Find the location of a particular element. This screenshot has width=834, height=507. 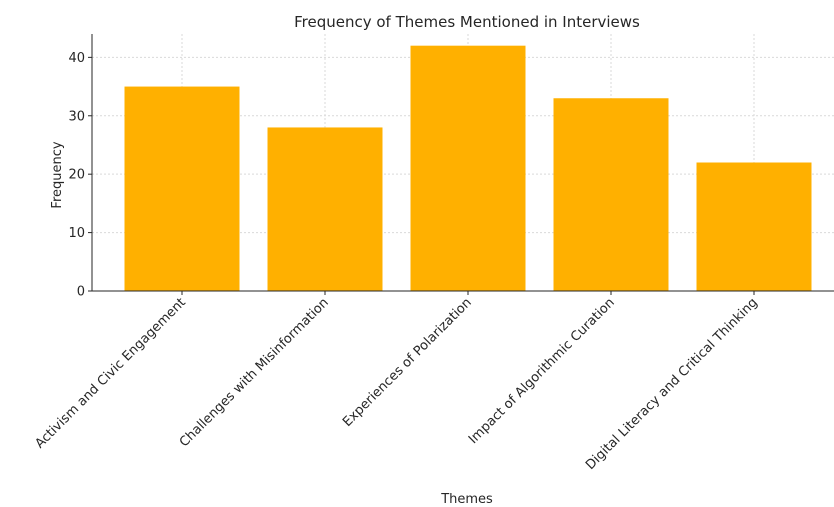

y-tick-label: 20 is located at coordinates (76, 175).